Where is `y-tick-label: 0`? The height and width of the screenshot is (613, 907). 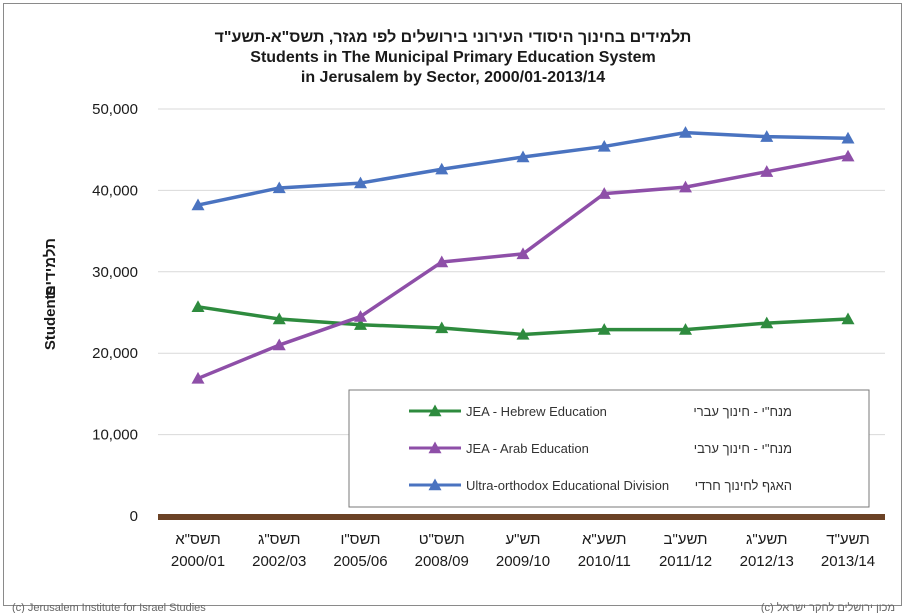
y-tick-label: 0 is located at coordinates (134, 516).